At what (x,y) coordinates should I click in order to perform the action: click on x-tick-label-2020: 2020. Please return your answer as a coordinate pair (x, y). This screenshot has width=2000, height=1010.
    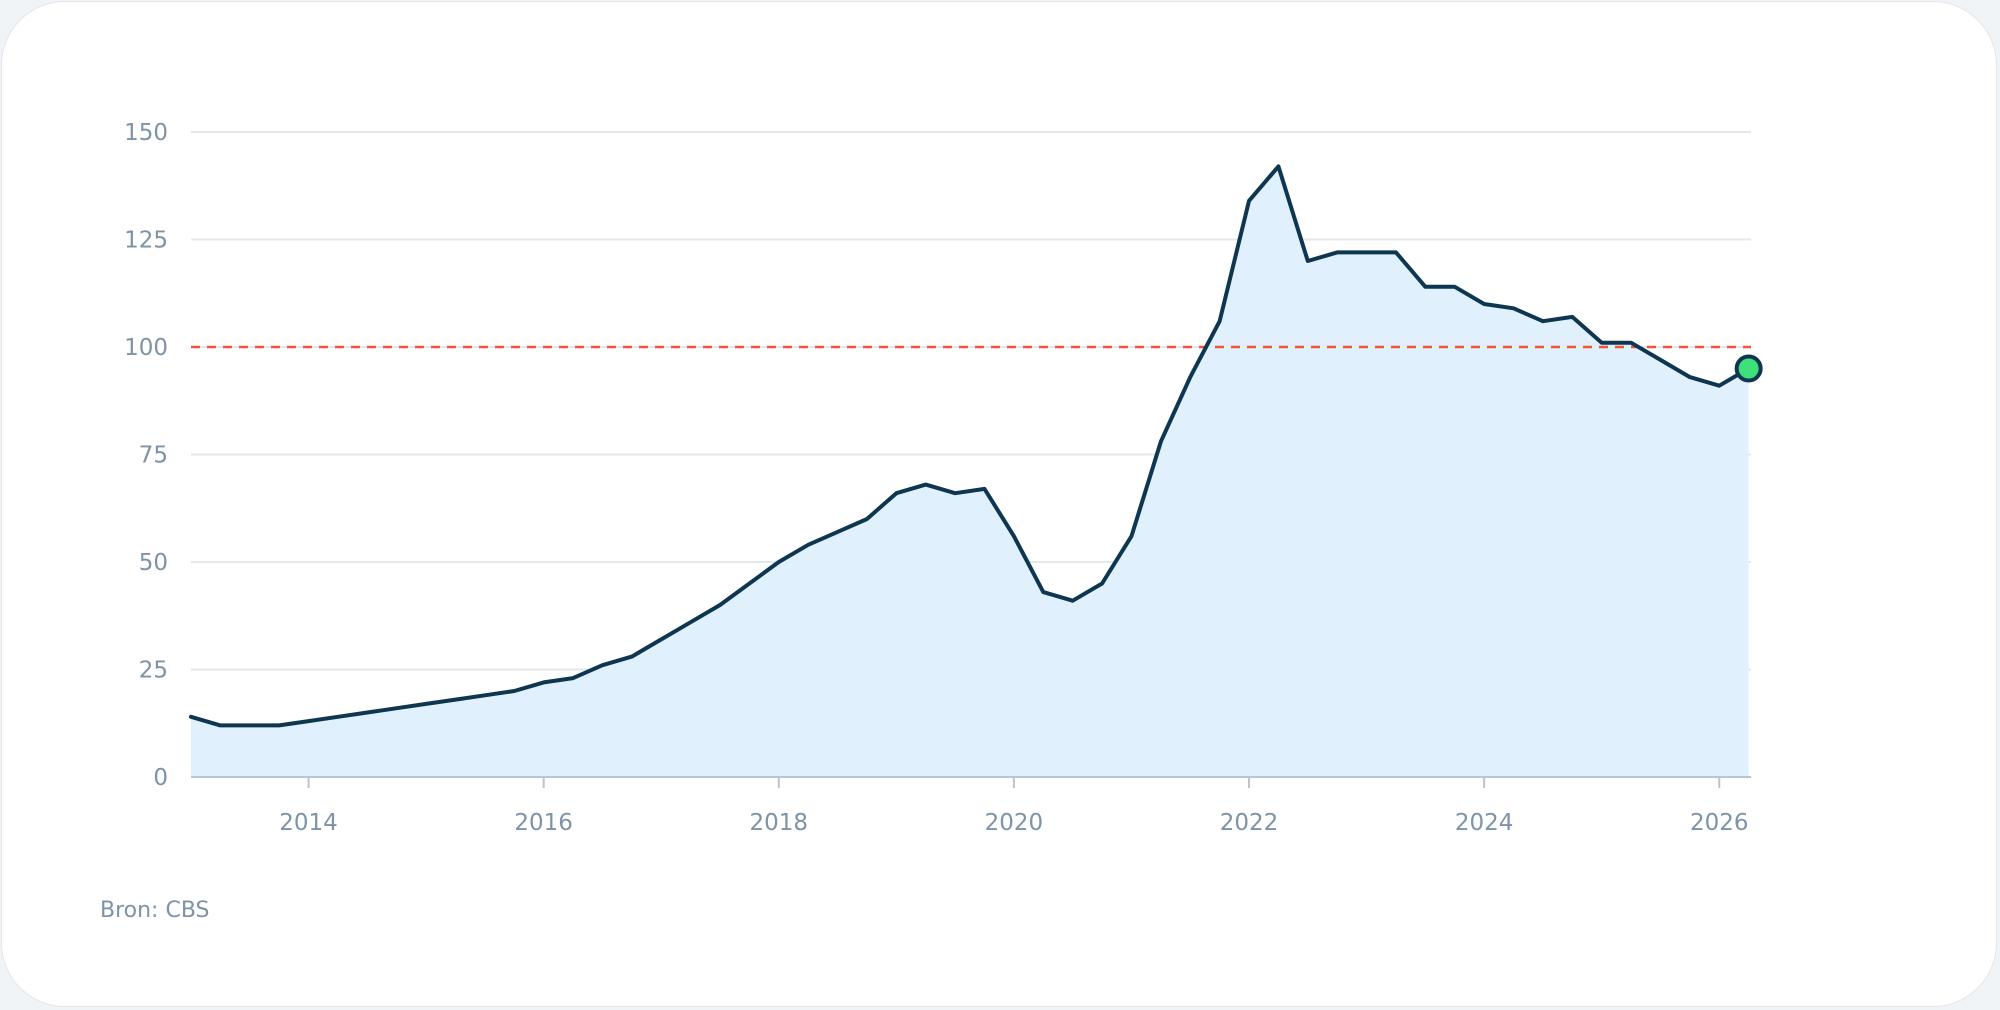
    Looking at the image, I should click on (1014, 823).